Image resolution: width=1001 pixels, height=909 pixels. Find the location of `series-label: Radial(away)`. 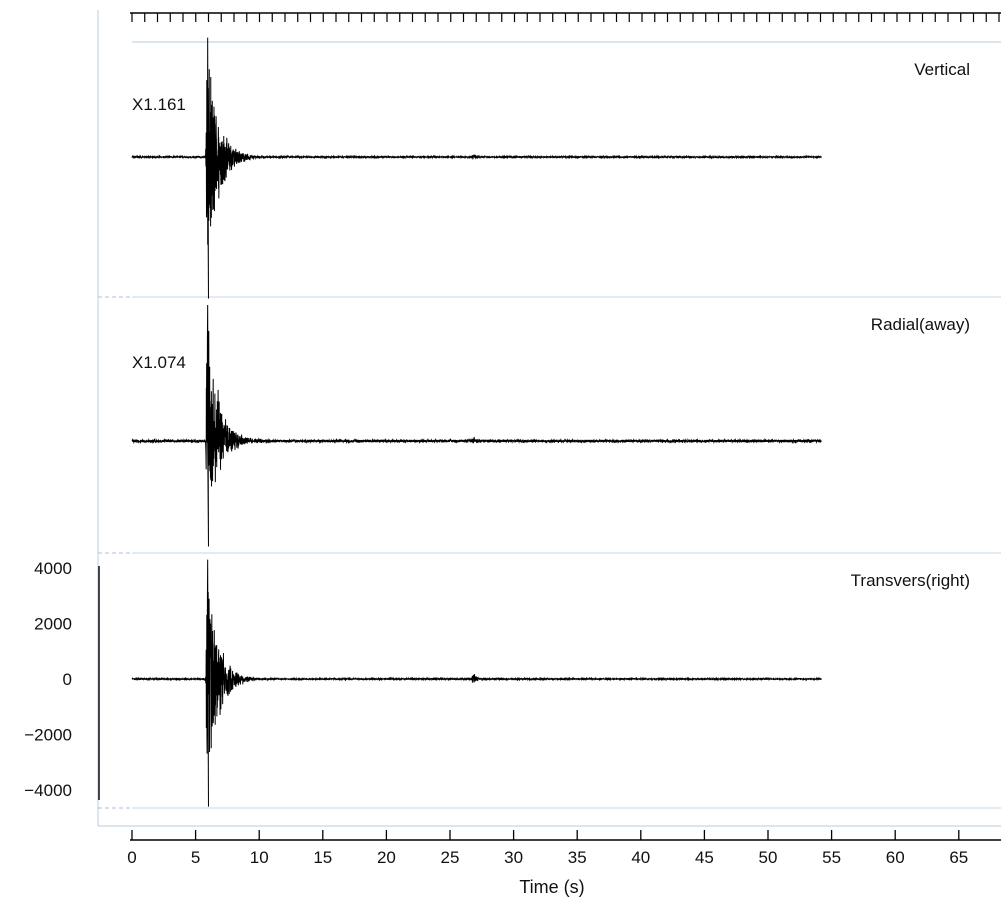

series-label: Radial(away) is located at coordinates (920, 324).